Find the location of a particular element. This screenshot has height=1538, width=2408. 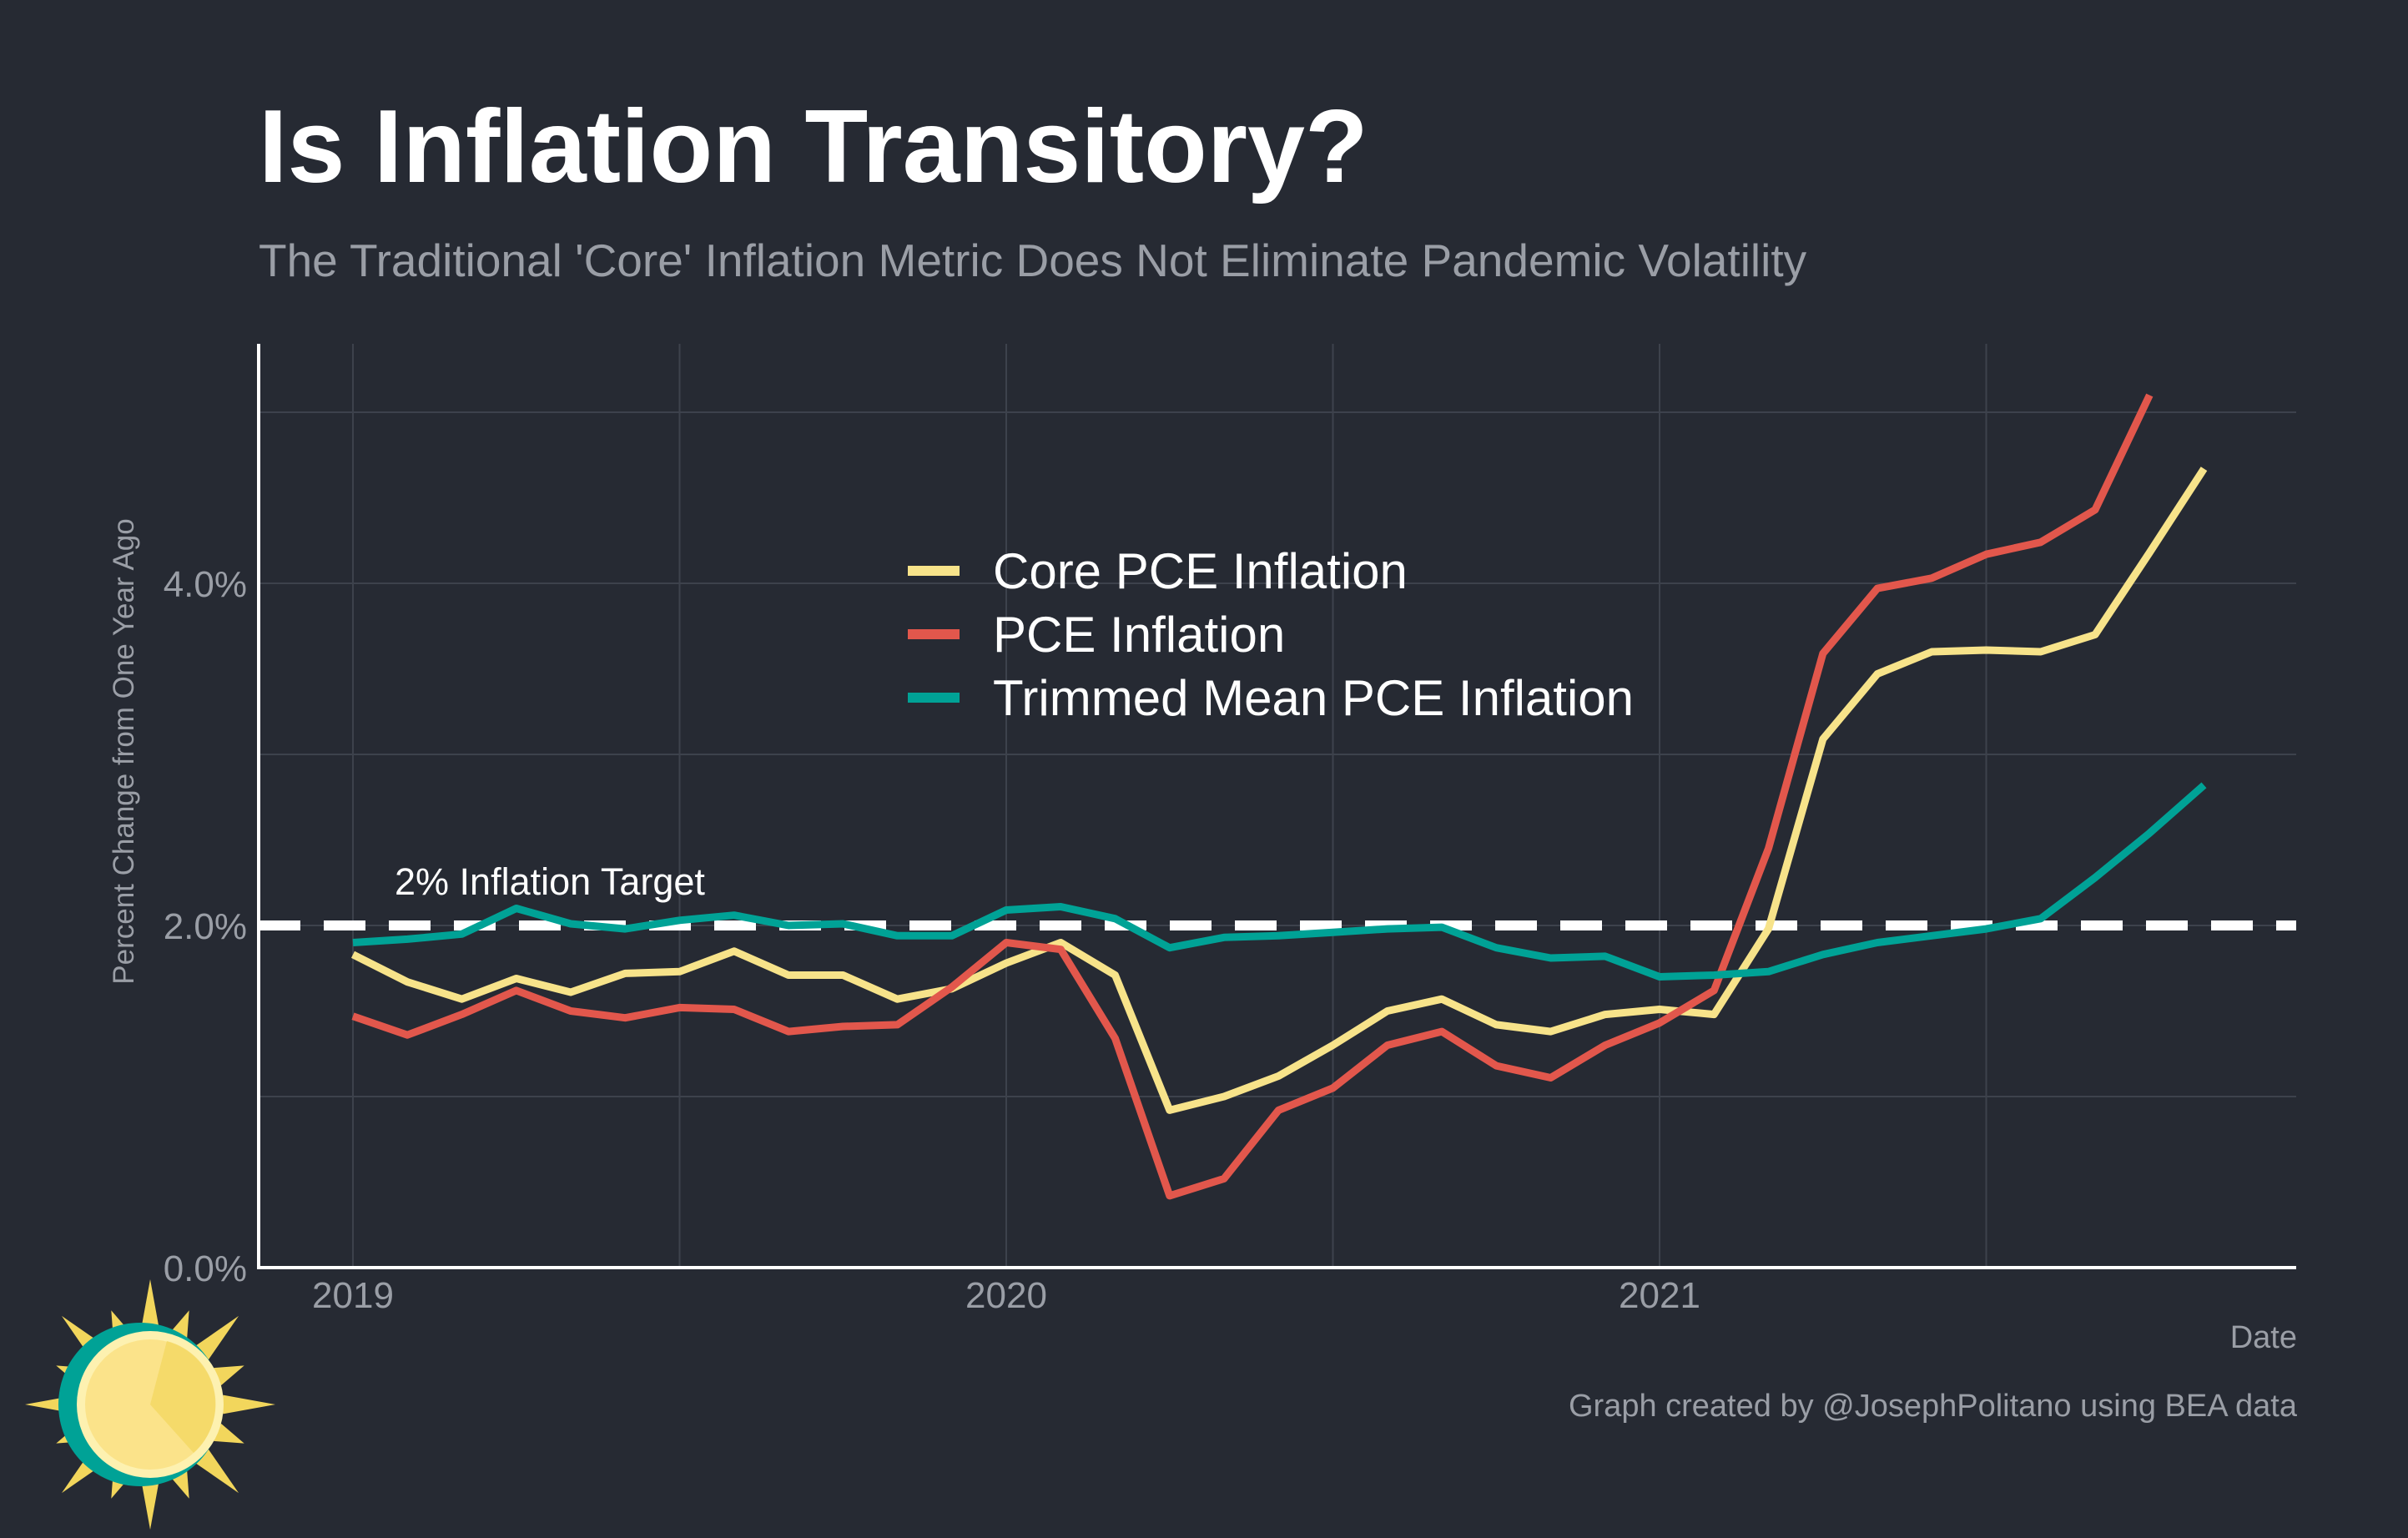

sun-shade is located at coordinates (183, 1397).